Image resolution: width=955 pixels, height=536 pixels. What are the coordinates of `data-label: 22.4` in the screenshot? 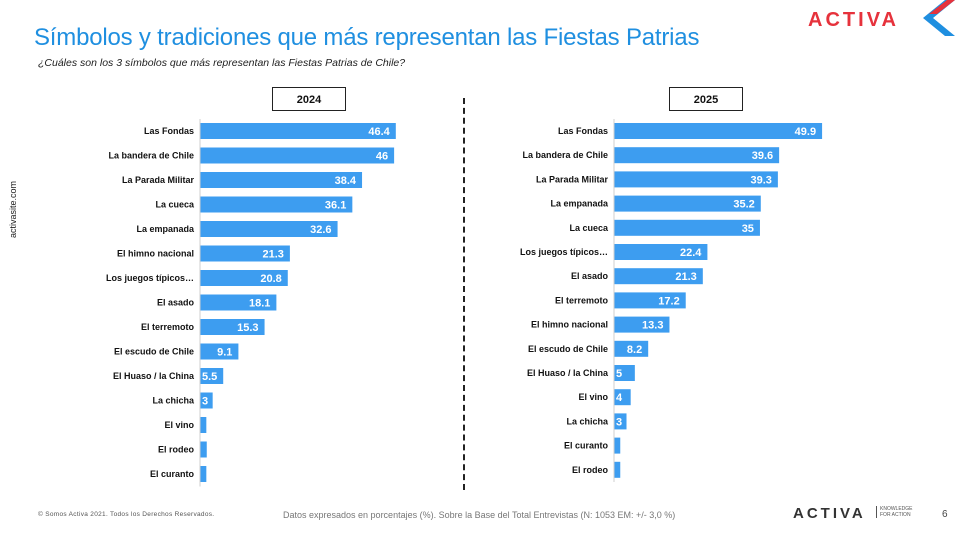 It's located at (691, 253).